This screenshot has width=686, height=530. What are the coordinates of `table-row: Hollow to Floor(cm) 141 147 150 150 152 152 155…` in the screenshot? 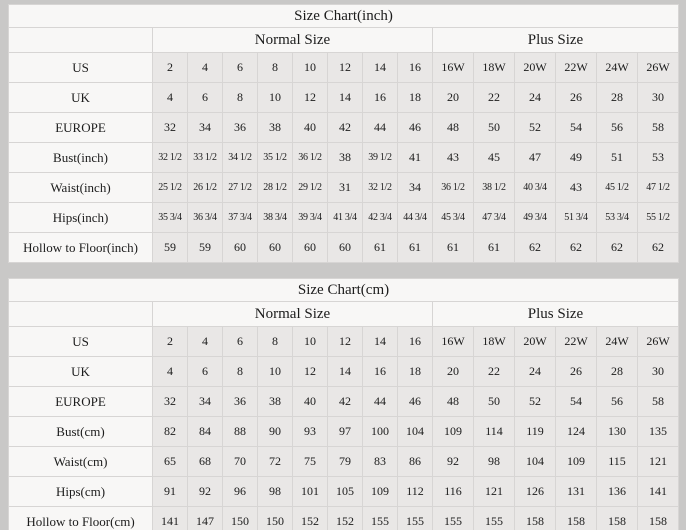 It's located at (343, 518).